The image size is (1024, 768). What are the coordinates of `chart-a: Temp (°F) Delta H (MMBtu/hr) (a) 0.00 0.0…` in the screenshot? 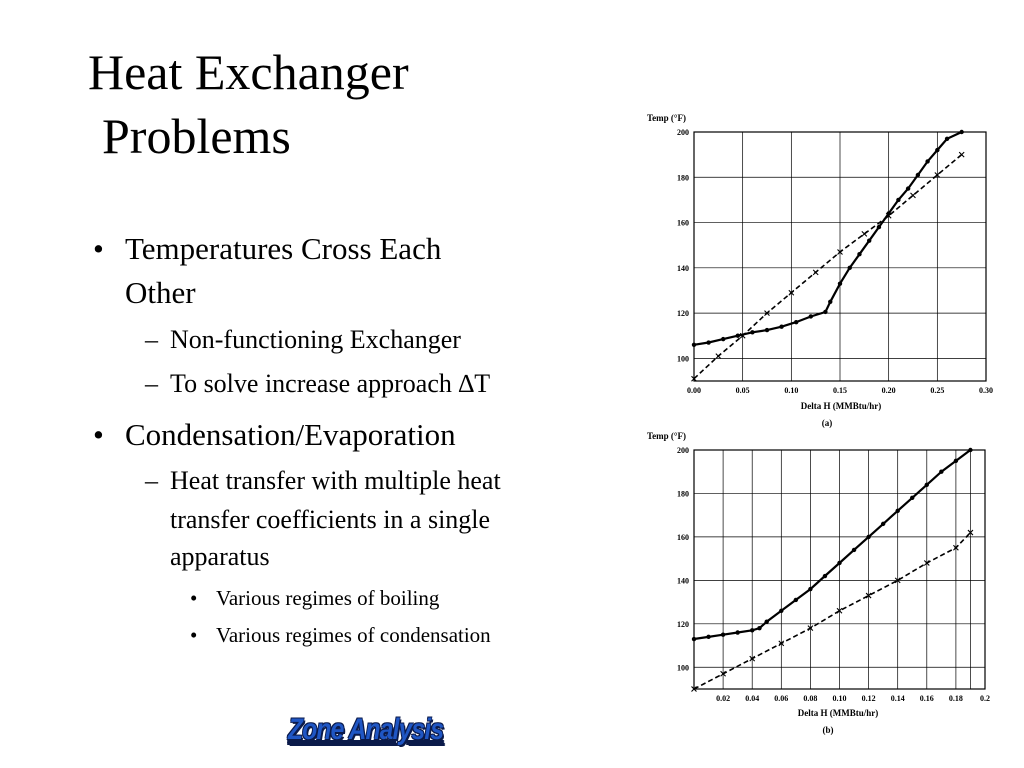 It's located at (820, 270).